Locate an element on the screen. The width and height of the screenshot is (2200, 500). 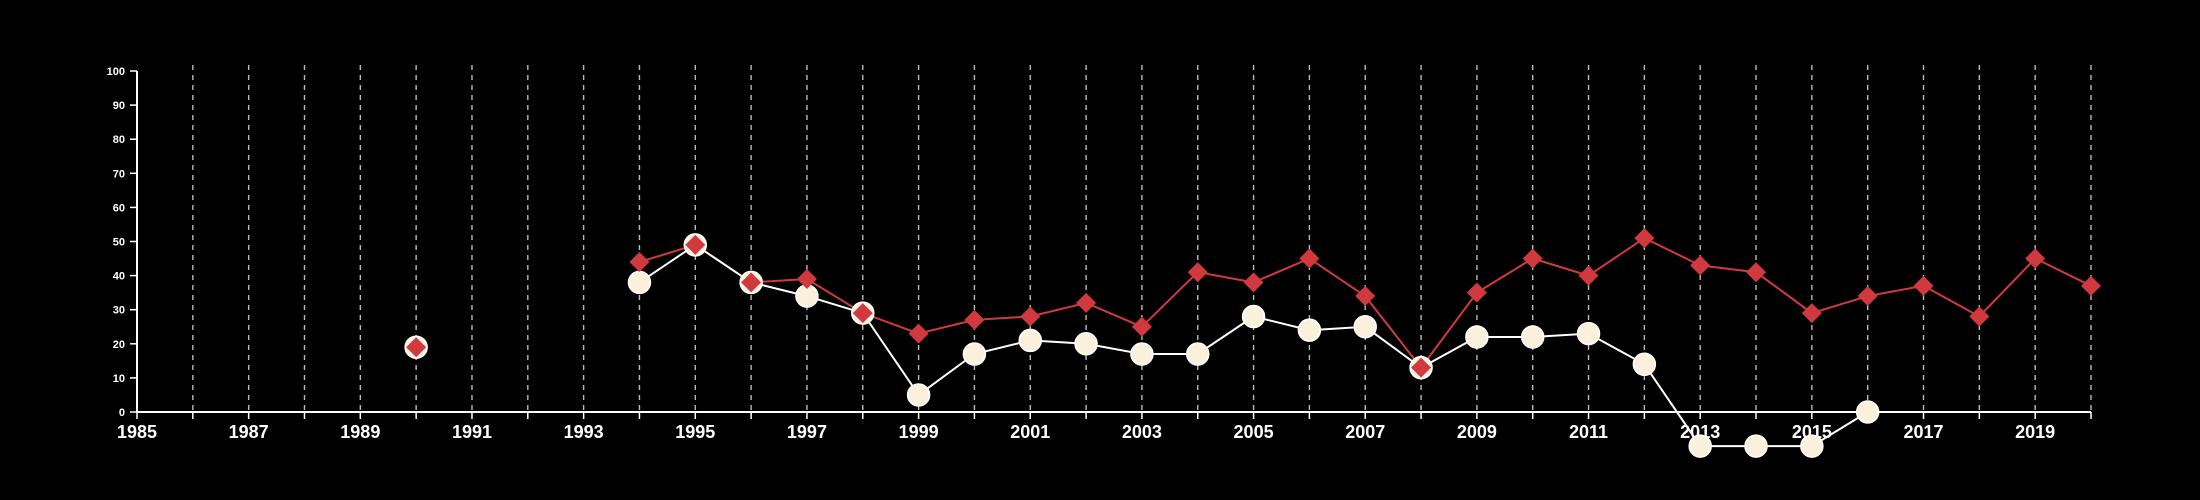
x-tick-label: 1997 is located at coordinates (807, 432).